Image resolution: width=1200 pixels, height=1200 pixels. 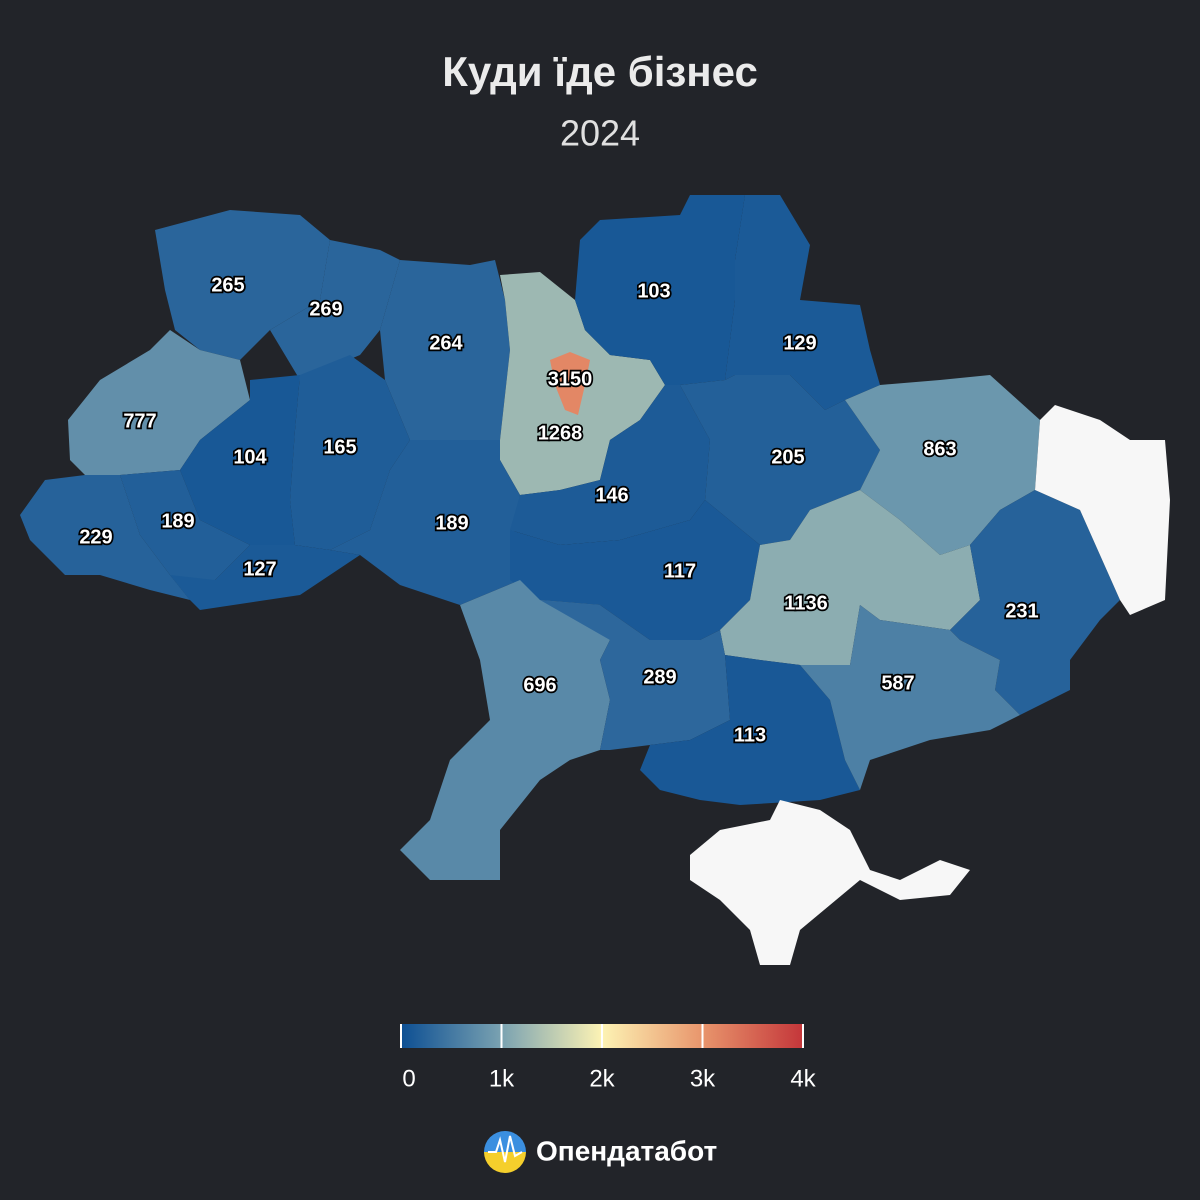 I want to click on region-label: 103, so click(x=653, y=291).